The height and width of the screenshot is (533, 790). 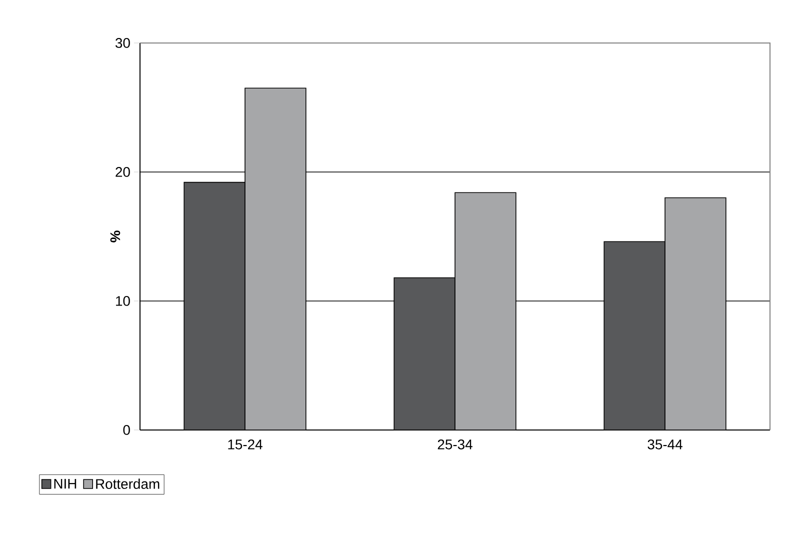 What do you see at coordinates (123, 43) in the screenshot?
I see `y-tick-label: 30` at bounding box center [123, 43].